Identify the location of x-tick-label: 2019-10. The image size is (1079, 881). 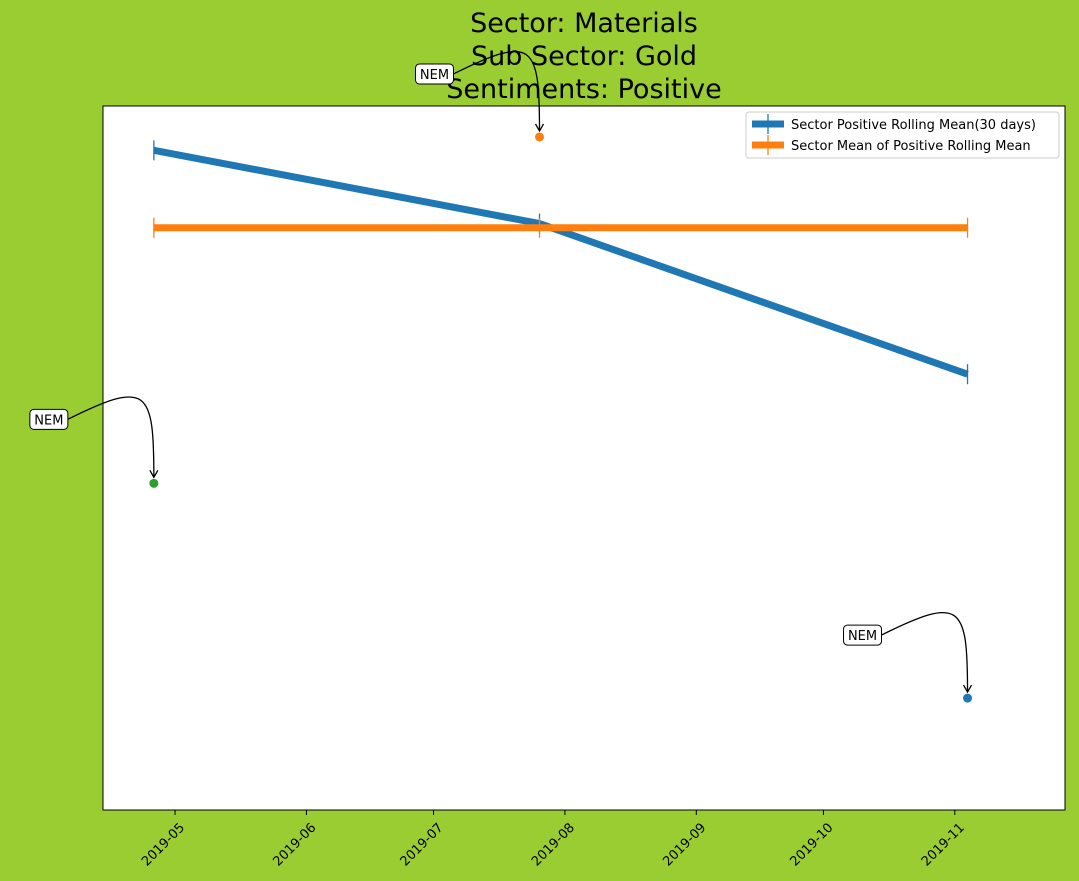
(811, 844).